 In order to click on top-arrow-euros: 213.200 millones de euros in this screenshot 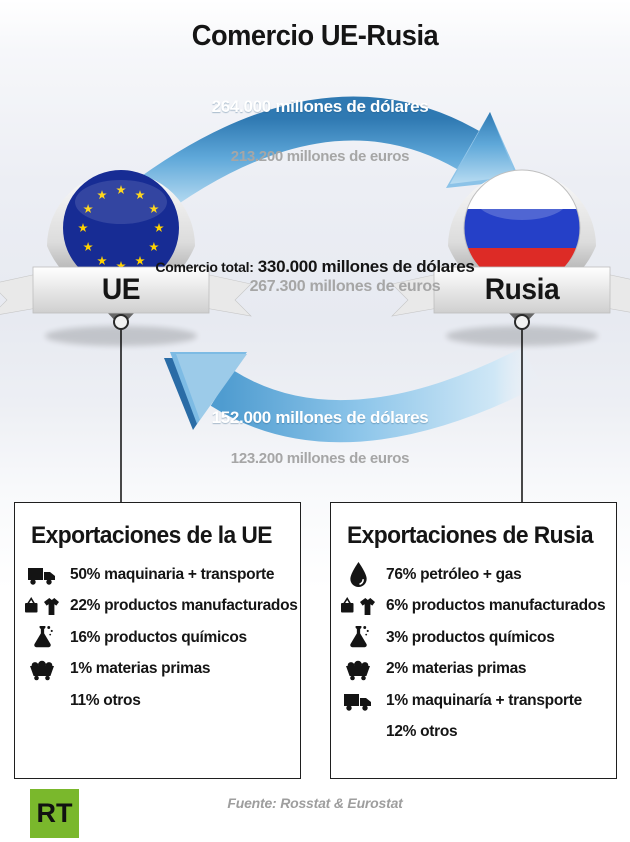, I will do `click(320, 156)`.